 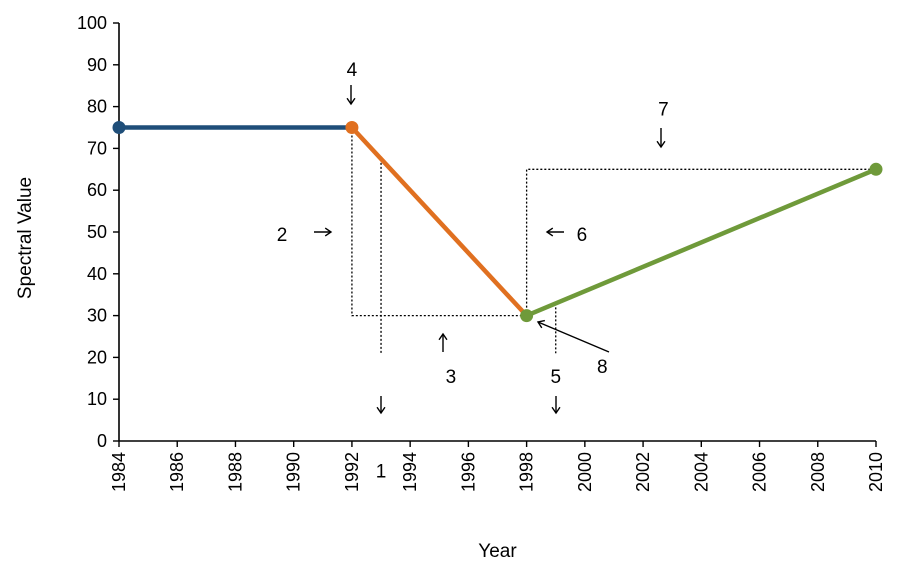 I want to click on arrow-2-right, so click(x=323, y=232).